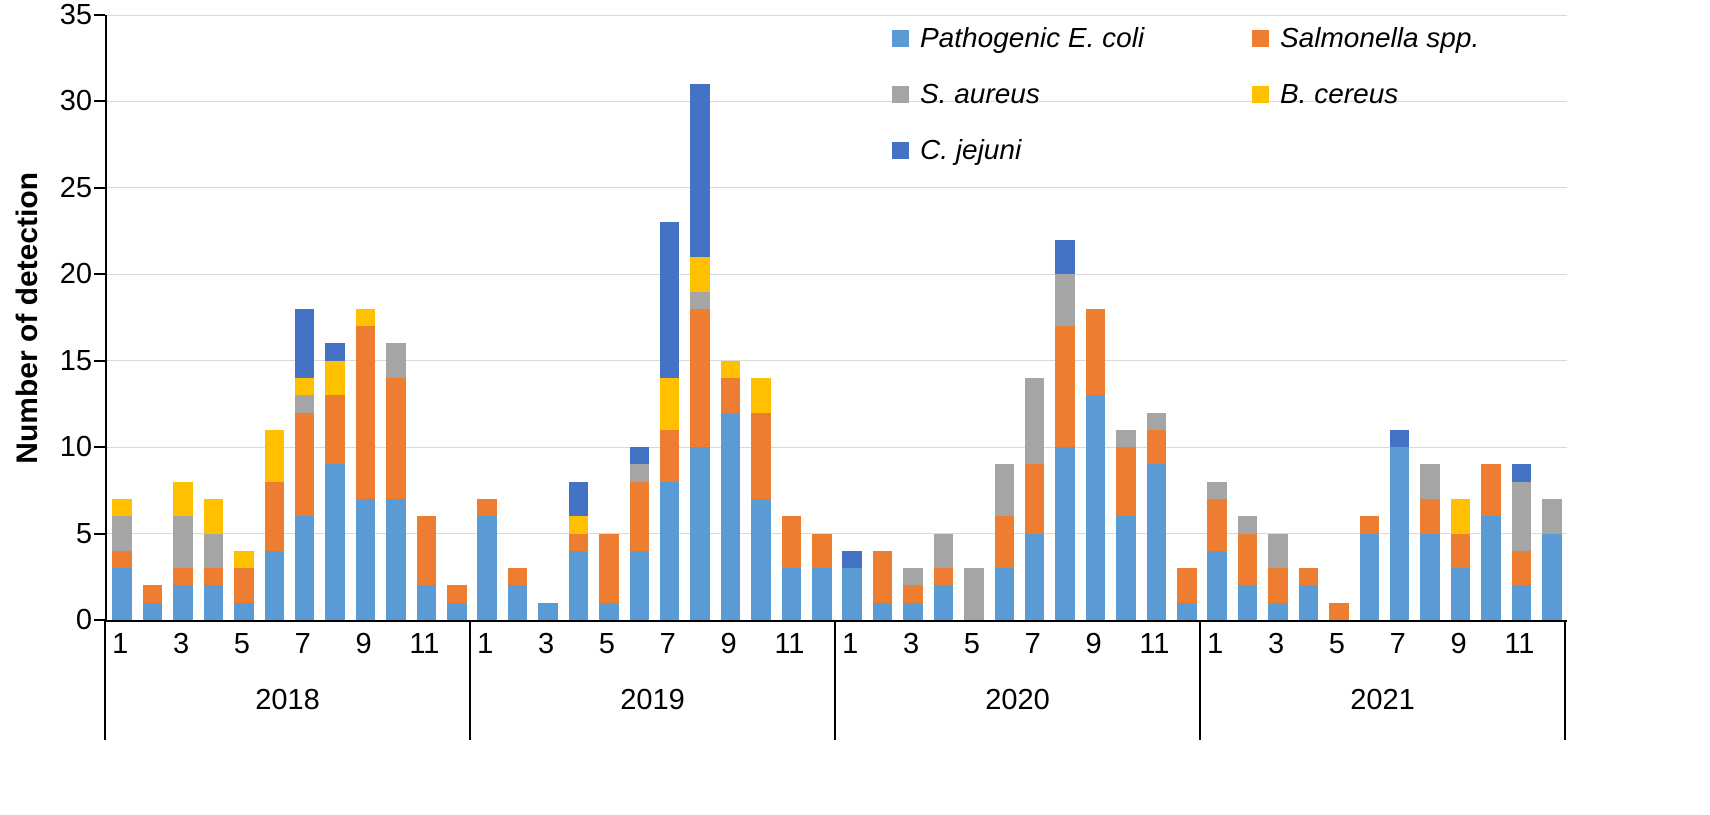 This screenshot has width=1710, height=815. I want to click on legend-item: Pathogenic E. coli, so click(1072, 38).